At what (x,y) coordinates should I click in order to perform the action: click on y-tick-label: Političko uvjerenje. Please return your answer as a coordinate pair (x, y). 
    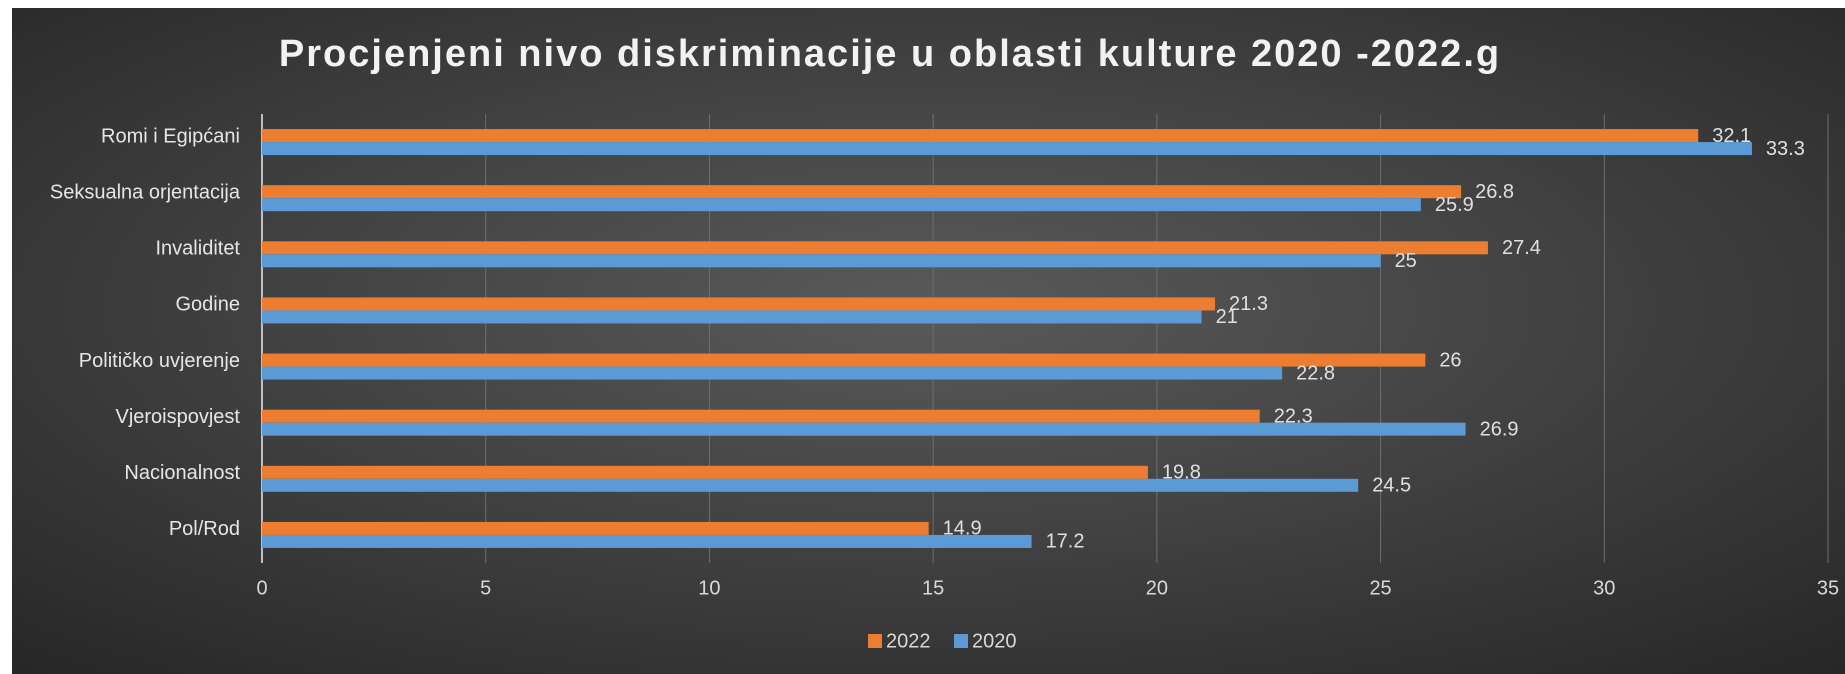
    Looking at the image, I should click on (159, 361).